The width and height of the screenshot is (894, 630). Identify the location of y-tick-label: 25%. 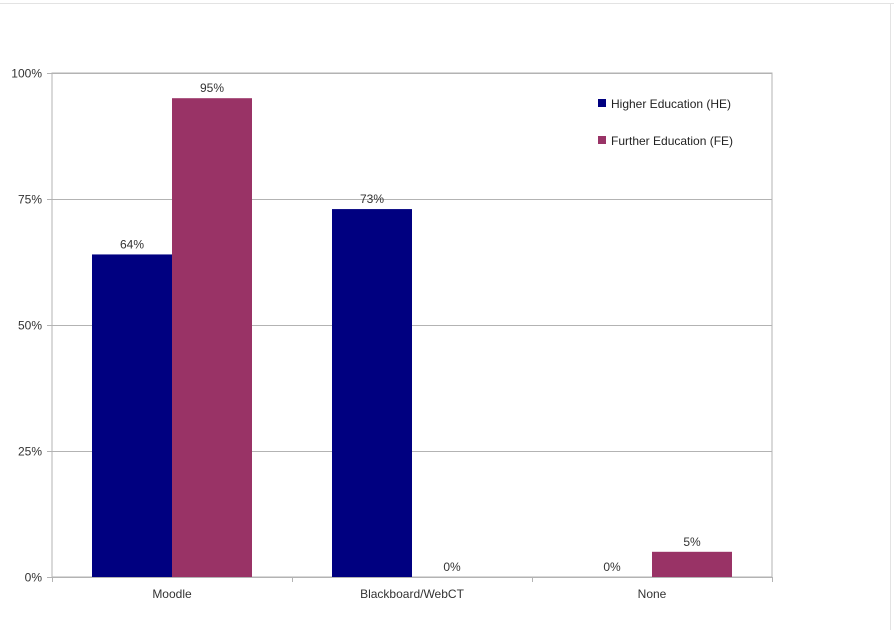
(30, 452).